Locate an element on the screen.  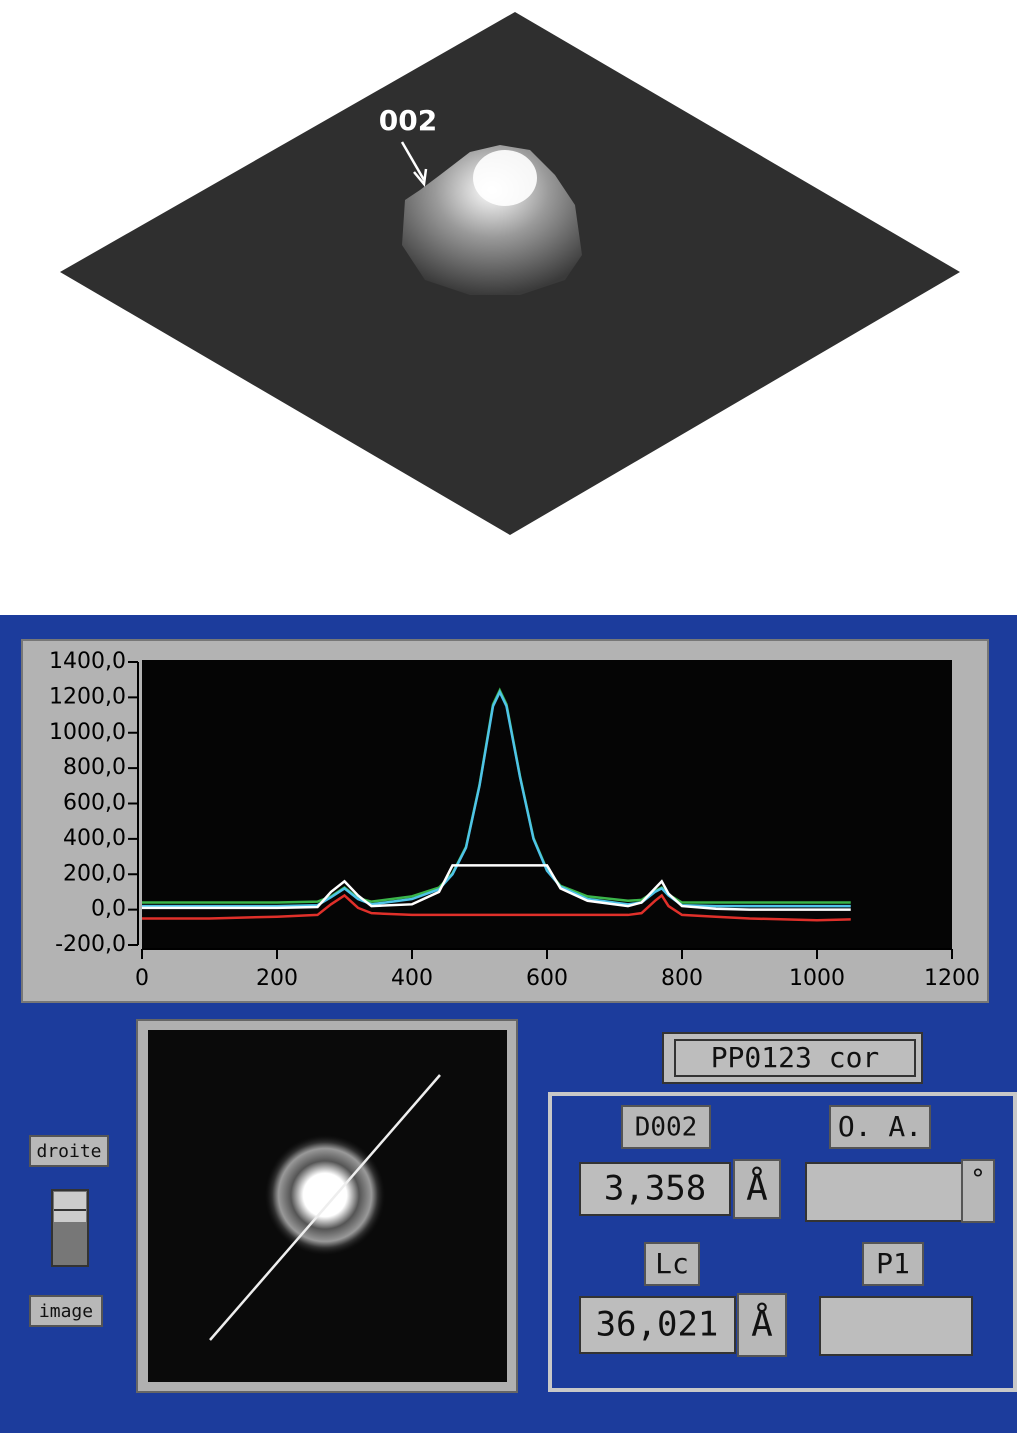
lc-unit-box is located at coordinates (762, 1325).